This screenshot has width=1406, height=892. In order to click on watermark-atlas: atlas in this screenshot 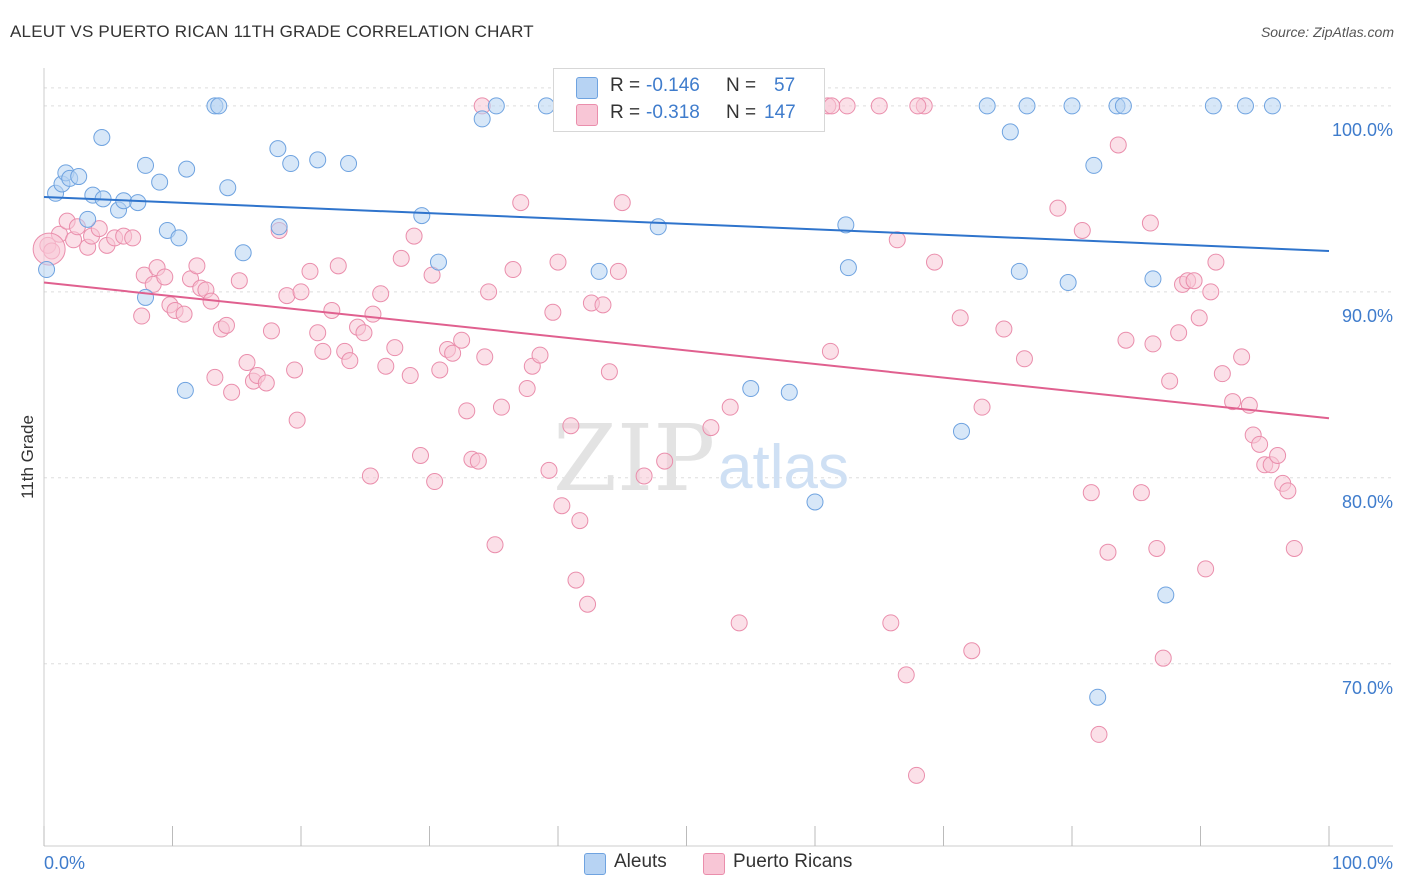, I will do `click(783, 467)`.